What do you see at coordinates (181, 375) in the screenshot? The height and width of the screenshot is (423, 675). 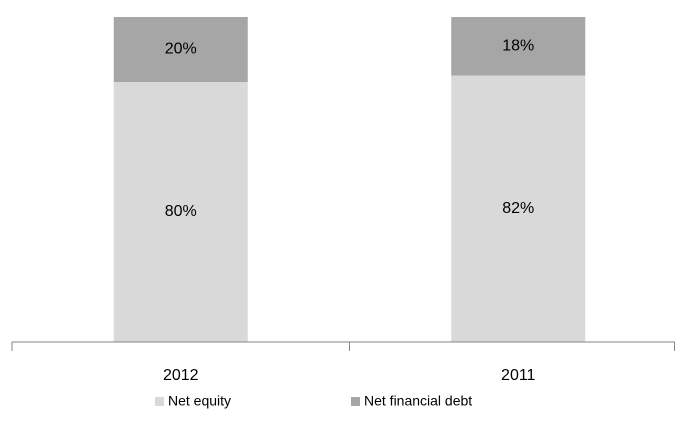 I see `x-tick-label: 2012` at bounding box center [181, 375].